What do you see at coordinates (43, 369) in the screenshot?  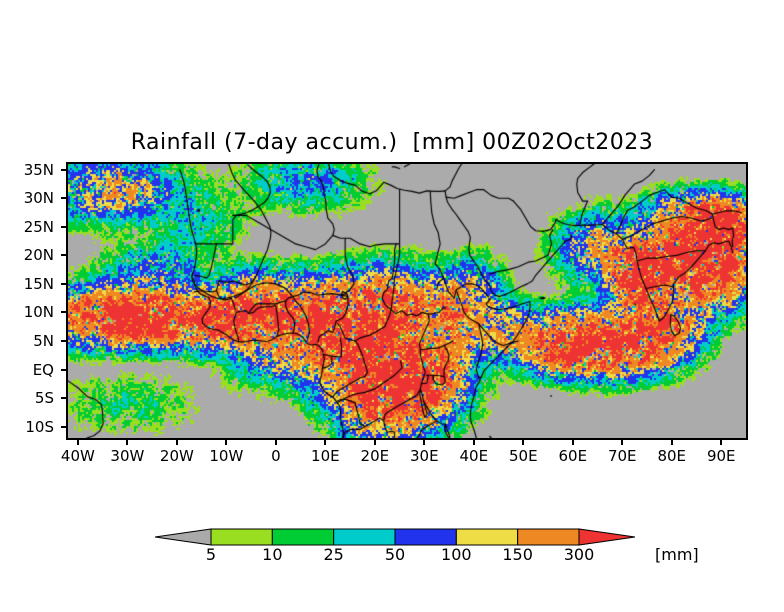 I see `y-axis-label: EQ` at bounding box center [43, 369].